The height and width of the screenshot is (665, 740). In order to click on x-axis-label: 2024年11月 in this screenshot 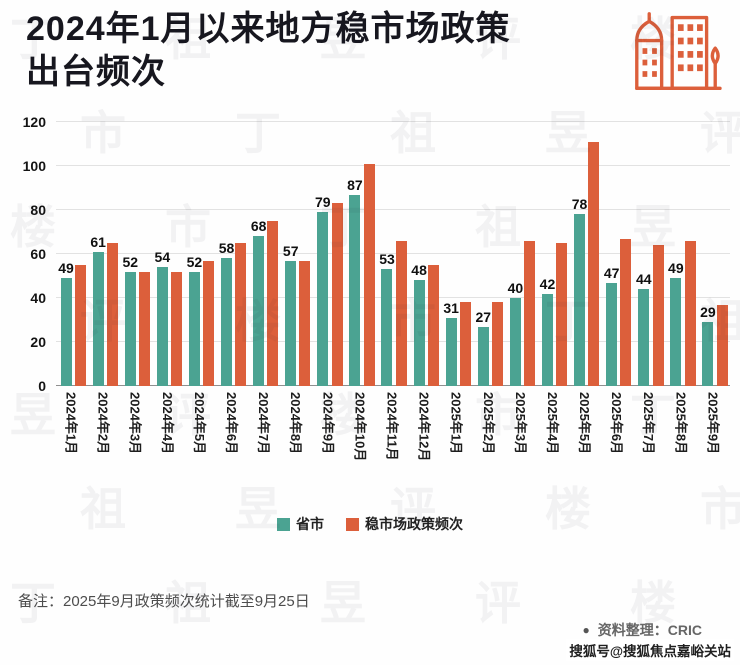, I will do `click(392, 426)`.